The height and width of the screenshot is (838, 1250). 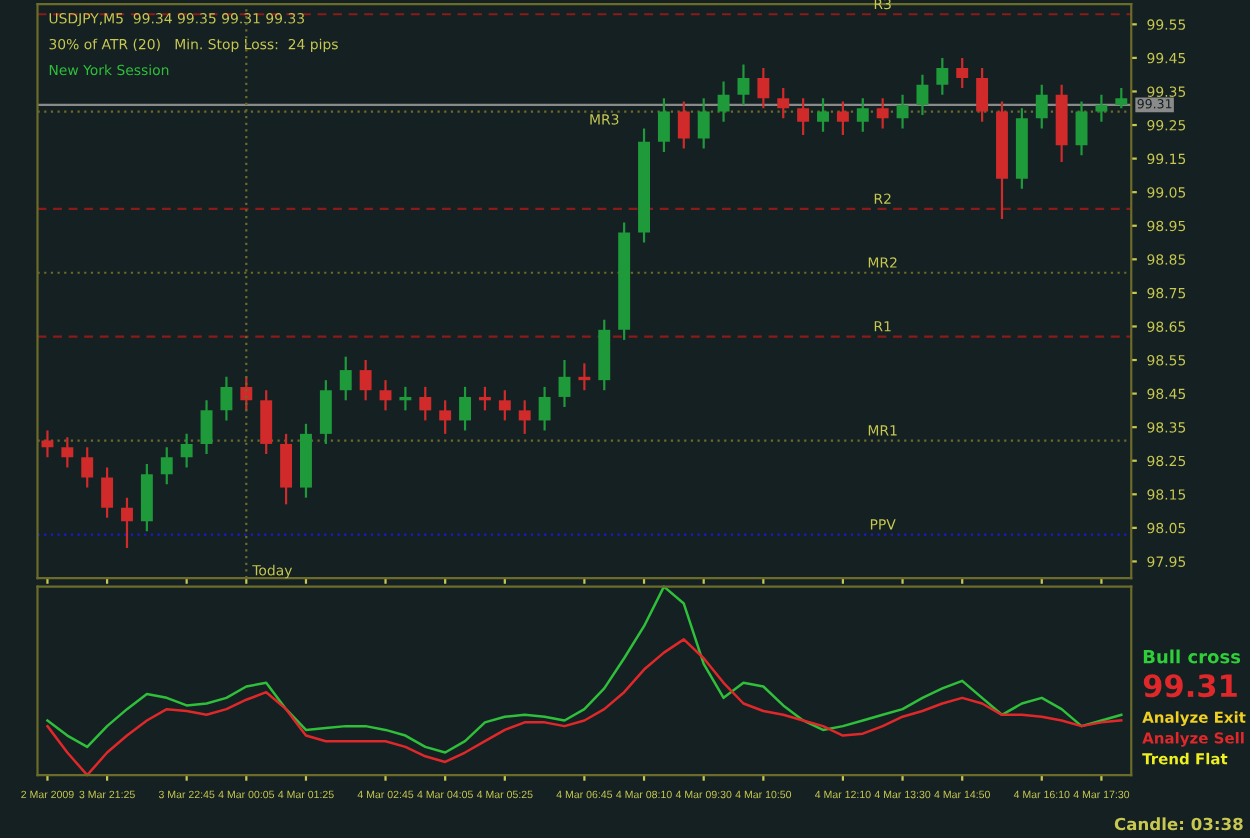 What do you see at coordinates (1190, 686) in the screenshot?
I see `text: 99.31` at bounding box center [1190, 686].